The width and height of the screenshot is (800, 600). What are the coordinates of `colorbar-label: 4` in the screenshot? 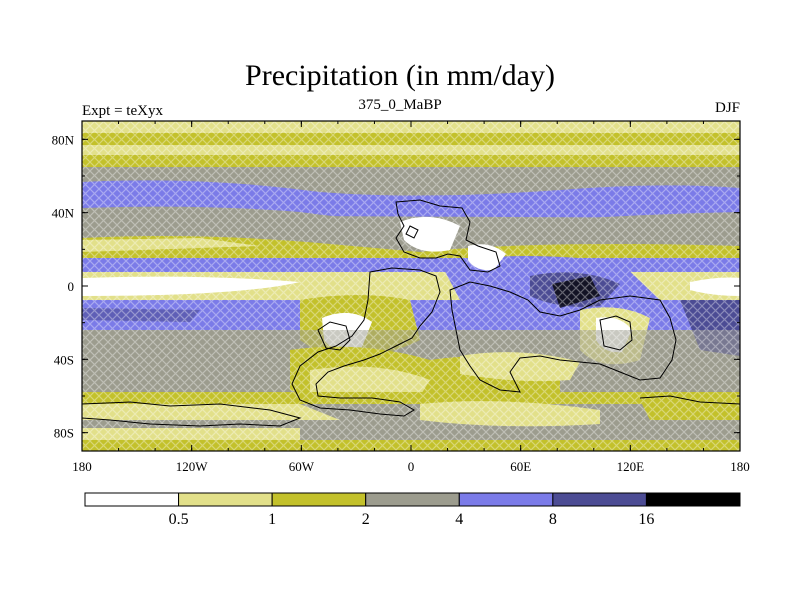 It's located at (459, 519).